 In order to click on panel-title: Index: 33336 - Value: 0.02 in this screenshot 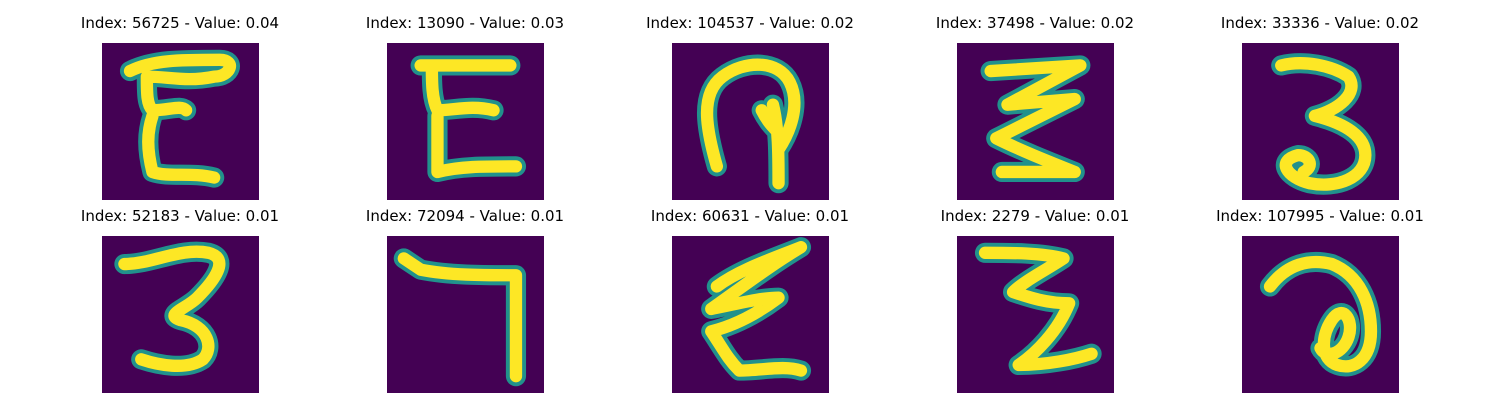, I will do `click(1320, 23)`.